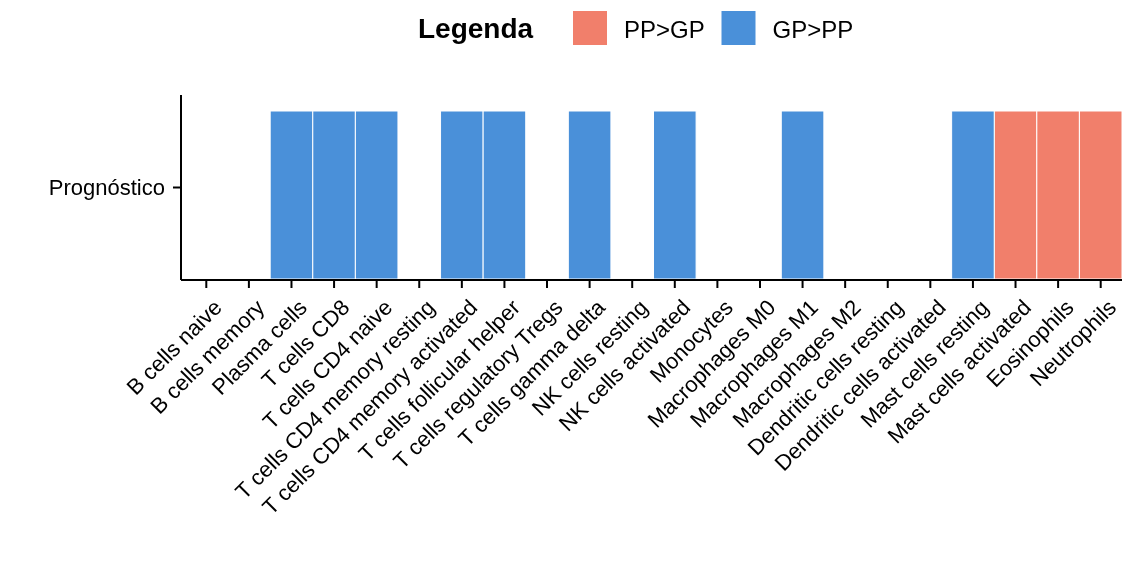 The height and width of the screenshot is (575, 1131). Describe the element at coordinates (476, 28) in the screenshot. I see `legend-title: Legenda` at that location.